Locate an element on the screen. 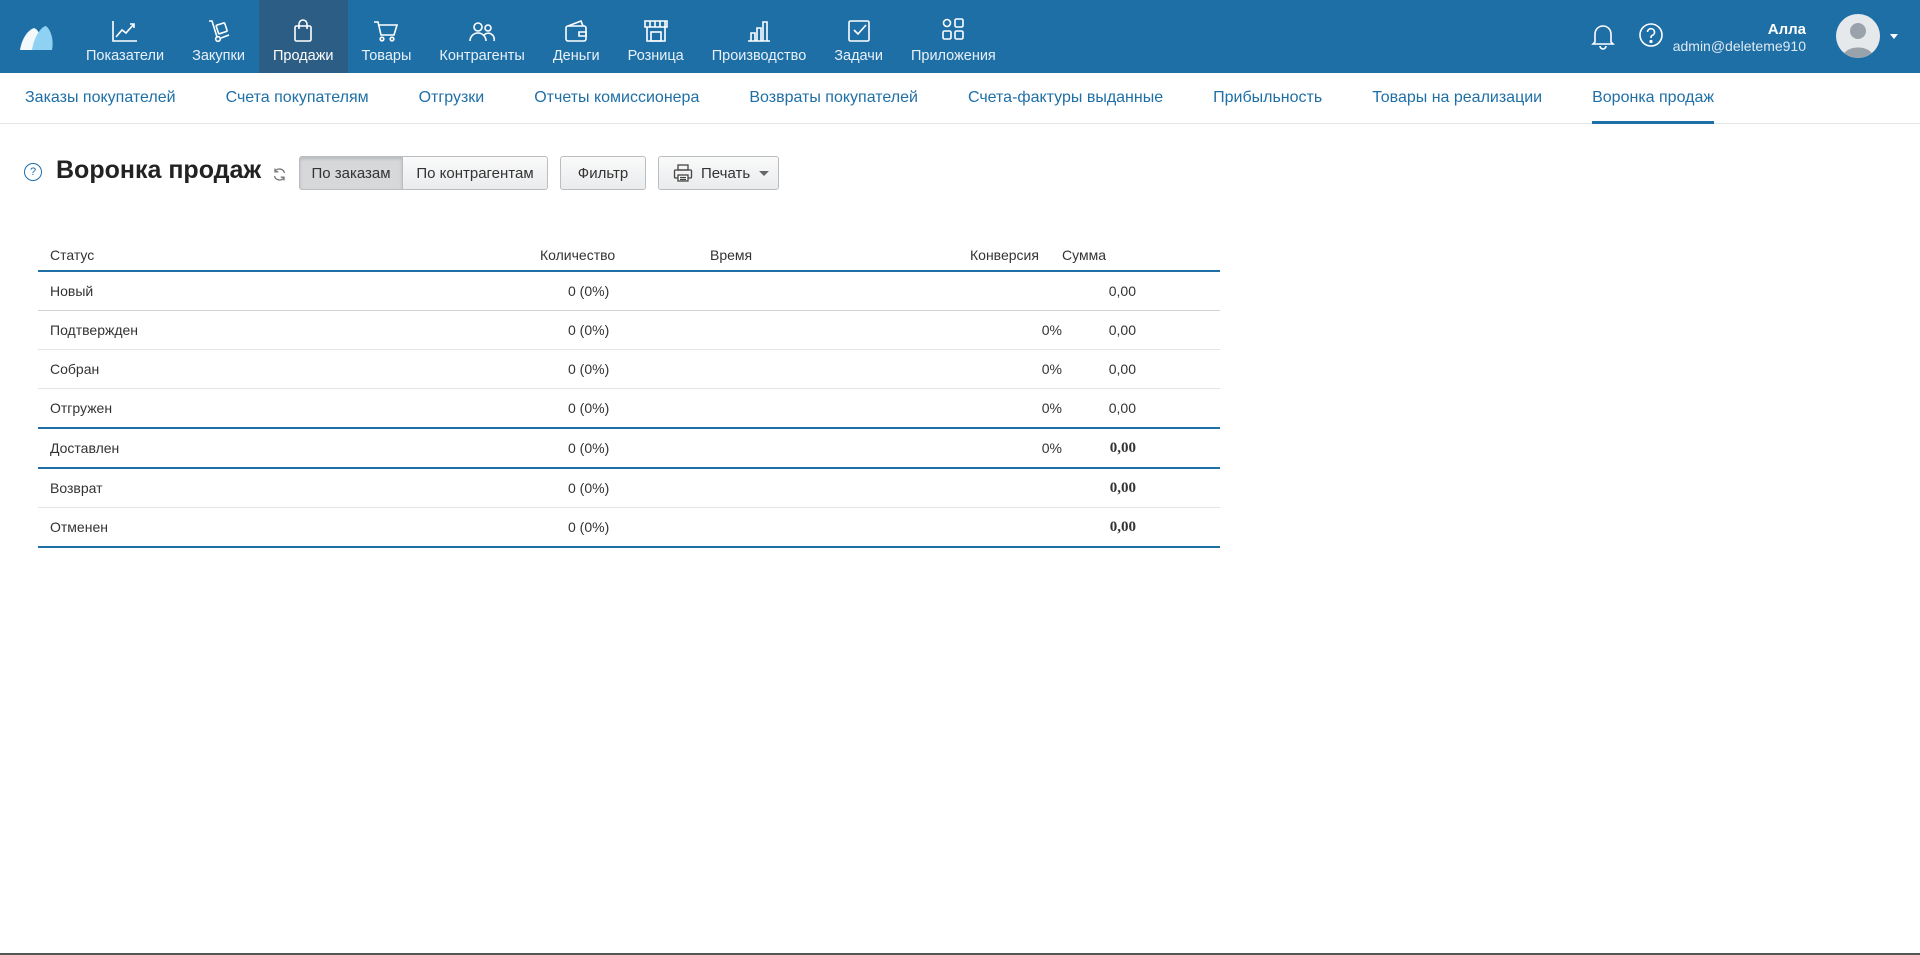 This screenshot has height=955, width=1920. col-header-time: Время is located at coordinates (840, 256).